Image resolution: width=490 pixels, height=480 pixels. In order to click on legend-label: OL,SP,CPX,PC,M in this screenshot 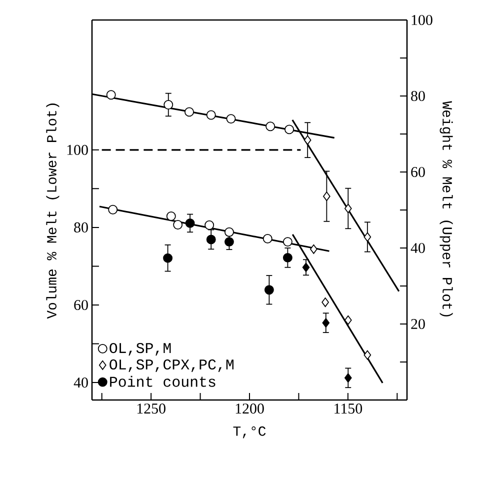, I will do `click(172, 365)`.